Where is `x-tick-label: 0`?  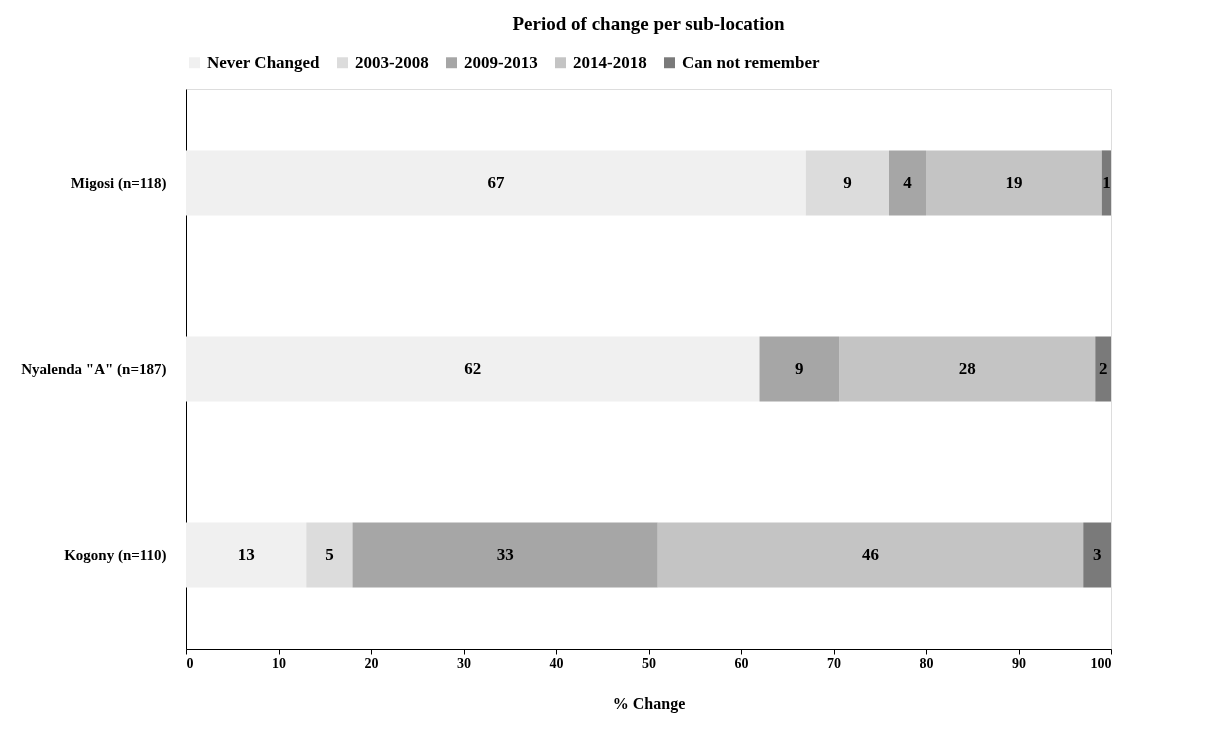
x-tick-label: 0 is located at coordinates (190, 663).